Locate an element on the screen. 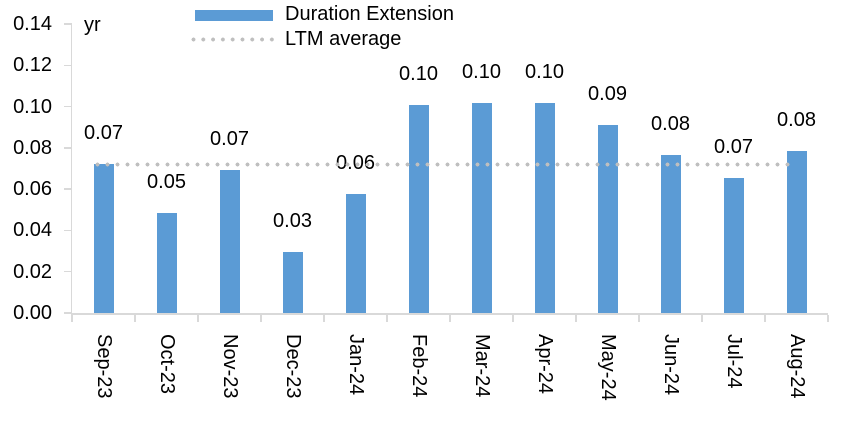  x-axis-category-label: Oct-23 is located at coordinates (166, 364).